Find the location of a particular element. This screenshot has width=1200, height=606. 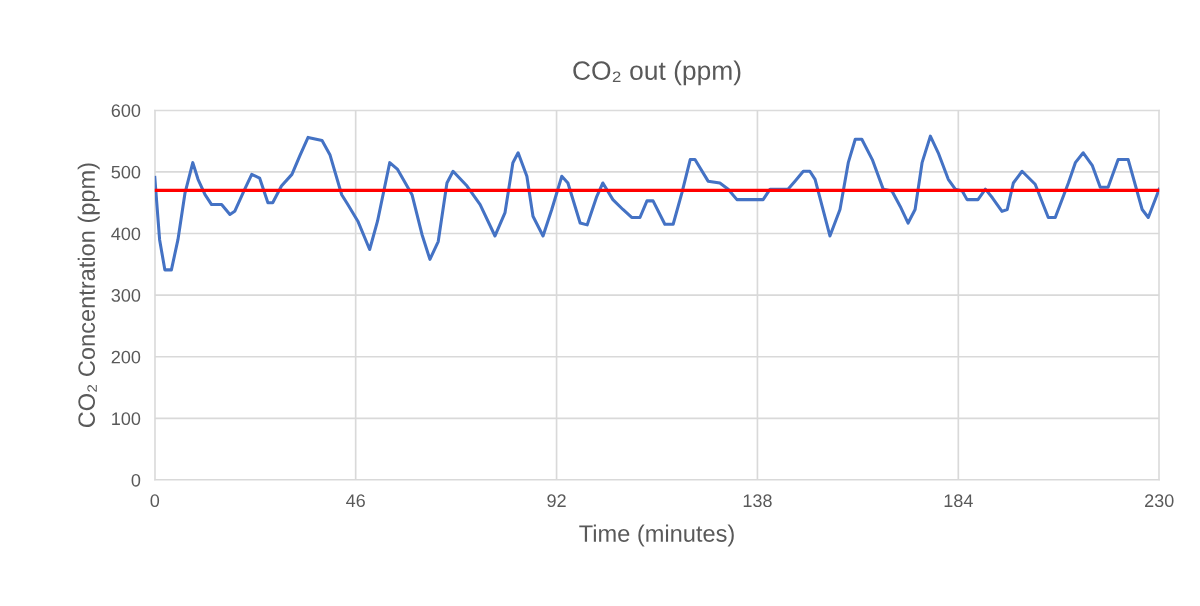

x-tick-label: 230 is located at coordinates (1159, 501).